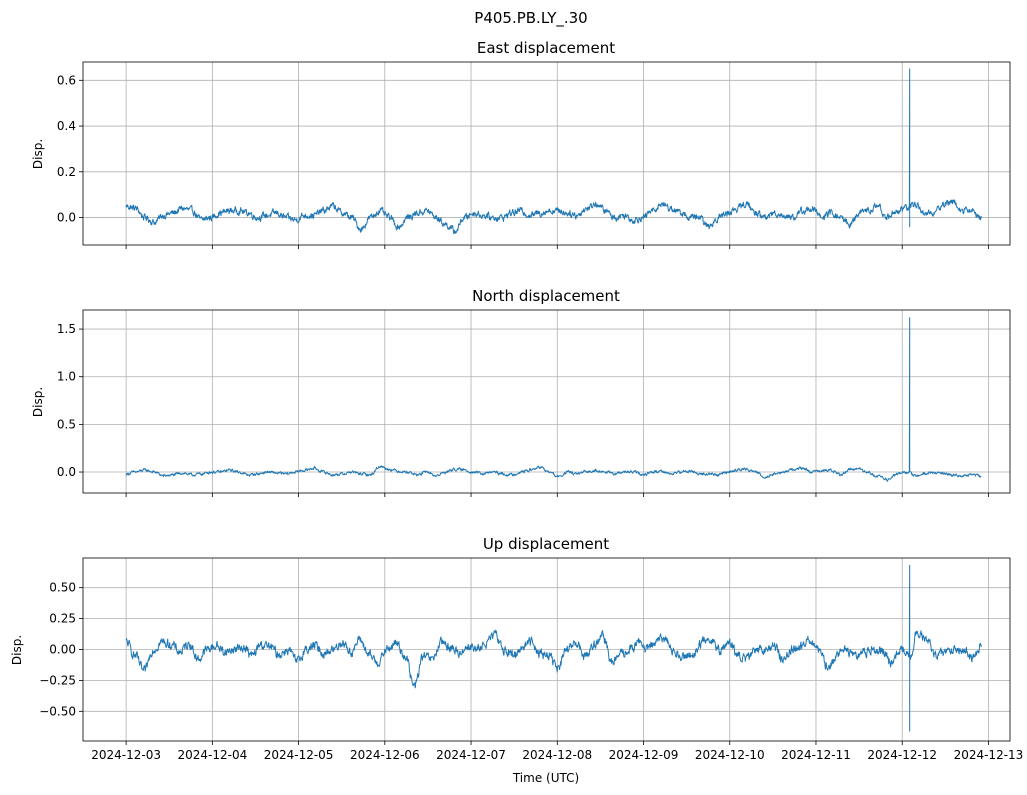 This screenshot has width=1027, height=795. What do you see at coordinates (62, 619) in the screenshot?
I see `up-ytick-label: 0.25` at bounding box center [62, 619].